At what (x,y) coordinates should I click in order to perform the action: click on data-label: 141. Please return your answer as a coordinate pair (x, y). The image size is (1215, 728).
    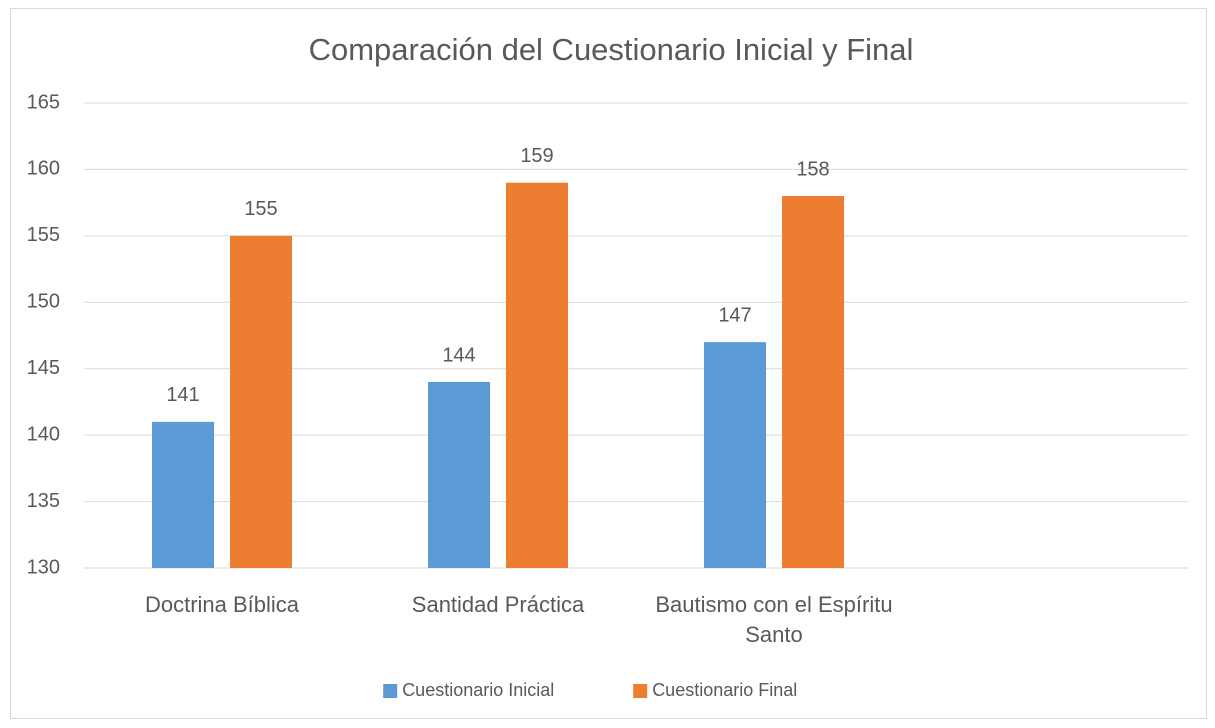
    Looking at the image, I should click on (182, 395).